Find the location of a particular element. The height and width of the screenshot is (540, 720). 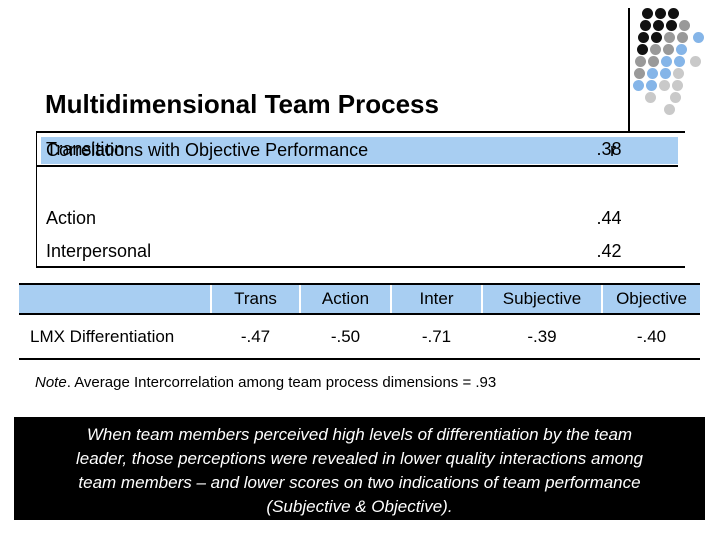

table2-value-subjective: -.39 is located at coordinates (542, 336).